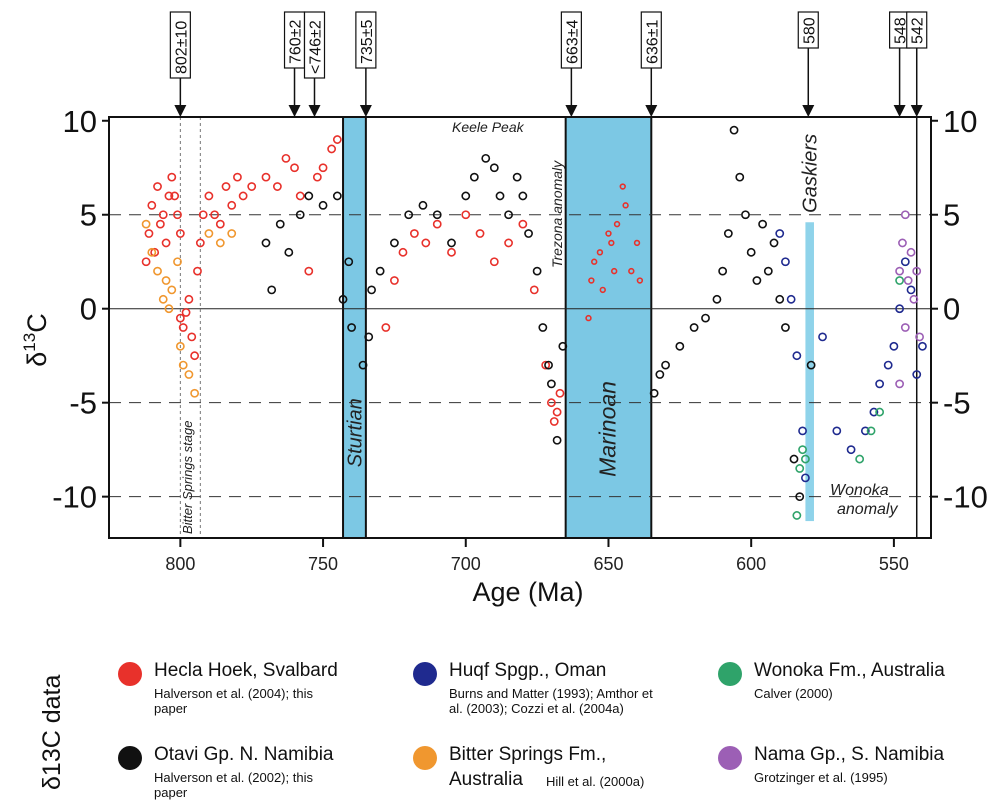  Describe the element at coordinates (652, 42) in the screenshot. I see `age-marker-label: 636±1` at that location.